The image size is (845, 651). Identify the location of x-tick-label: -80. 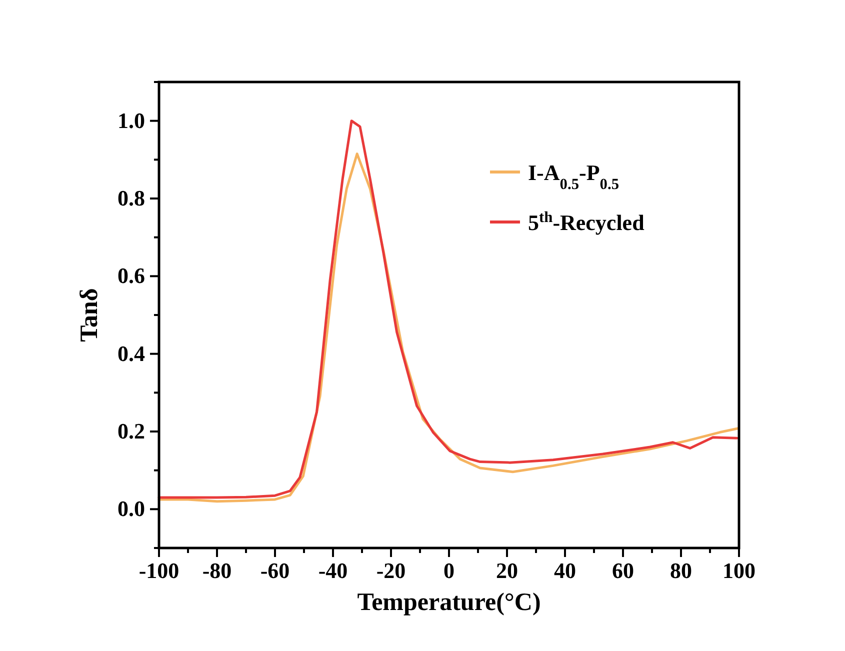
(217, 570).